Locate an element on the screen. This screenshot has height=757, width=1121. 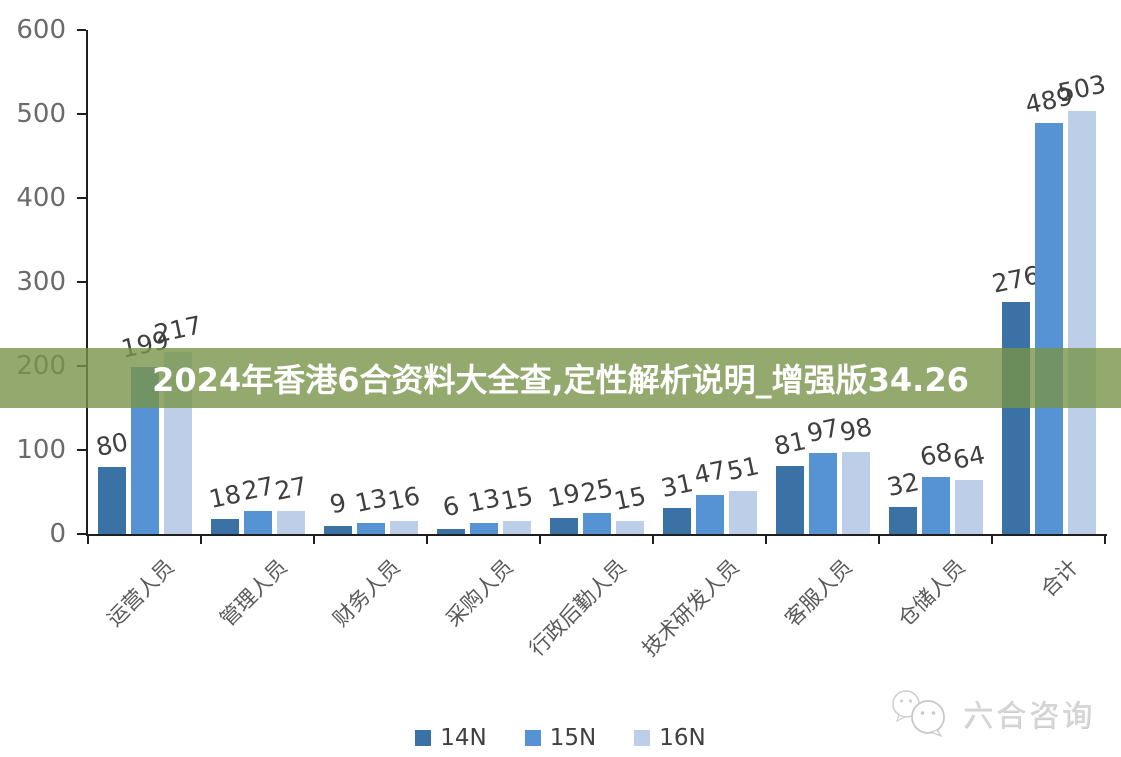
bar-15N-技术研发人员 is located at coordinates (709, 514).